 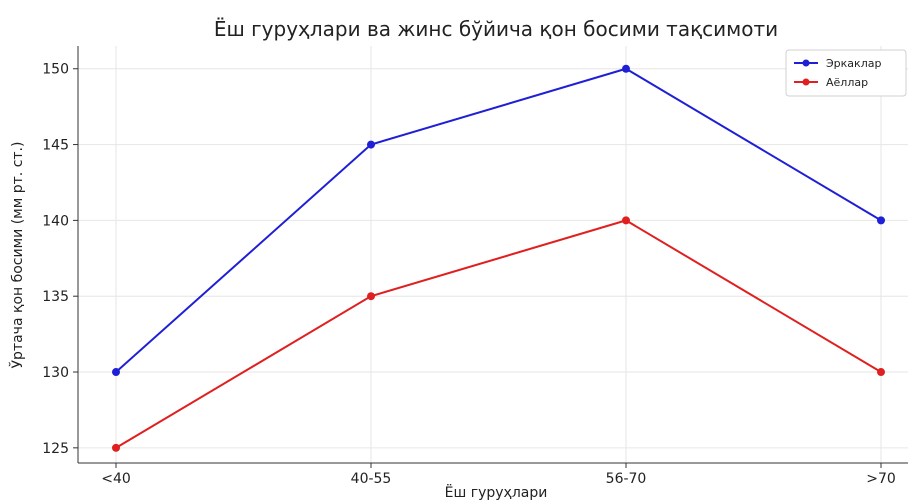 What do you see at coordinates (626, 479) in the screenshot?
I see `x-tick-label: 56-70` at bounding box center [626, 479].